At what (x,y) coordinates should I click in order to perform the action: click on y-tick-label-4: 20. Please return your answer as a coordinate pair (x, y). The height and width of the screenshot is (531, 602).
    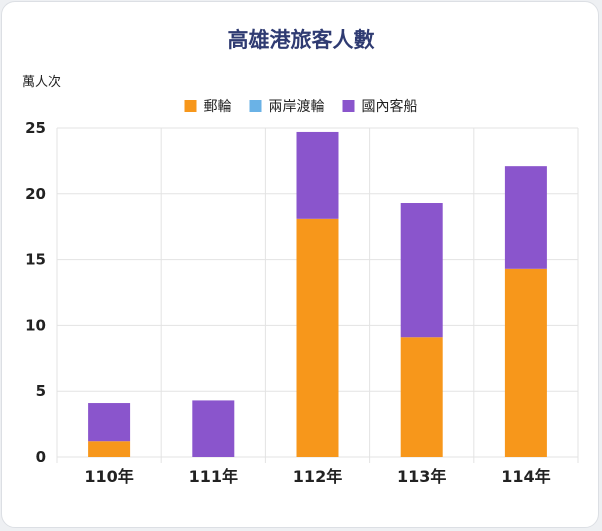
    Looking at the image, I should click on (35, 194).